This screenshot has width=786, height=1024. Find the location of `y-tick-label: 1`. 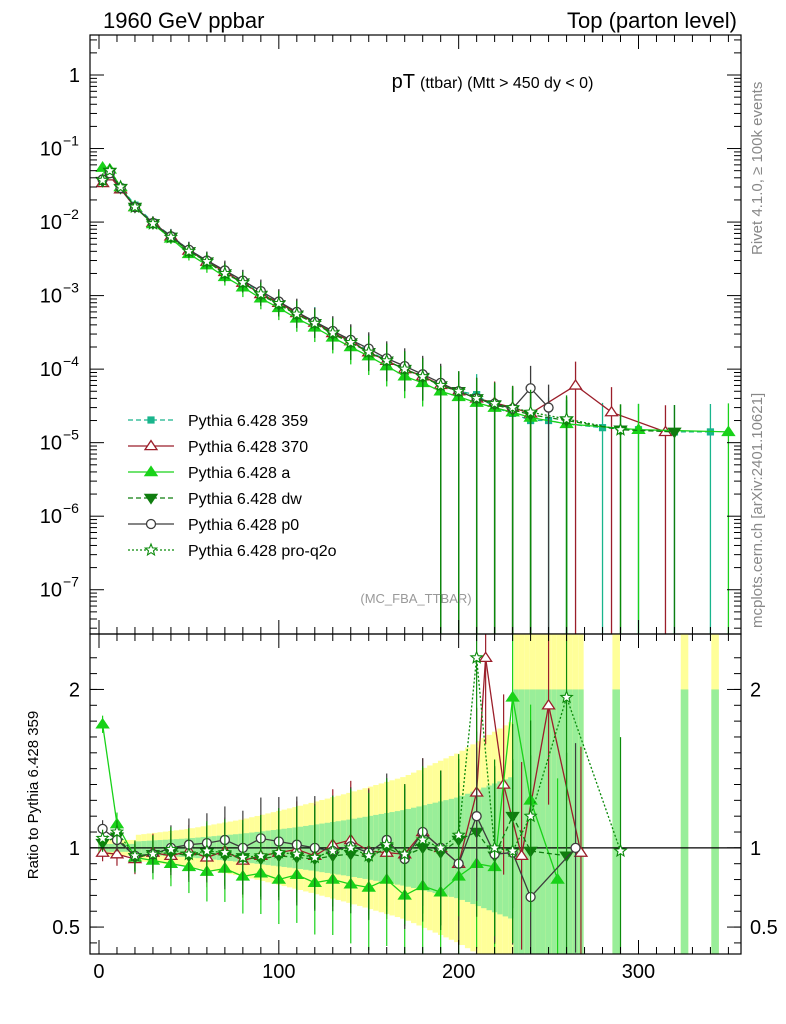

y-tick-label: 1 is located at coordinates (74, 76).